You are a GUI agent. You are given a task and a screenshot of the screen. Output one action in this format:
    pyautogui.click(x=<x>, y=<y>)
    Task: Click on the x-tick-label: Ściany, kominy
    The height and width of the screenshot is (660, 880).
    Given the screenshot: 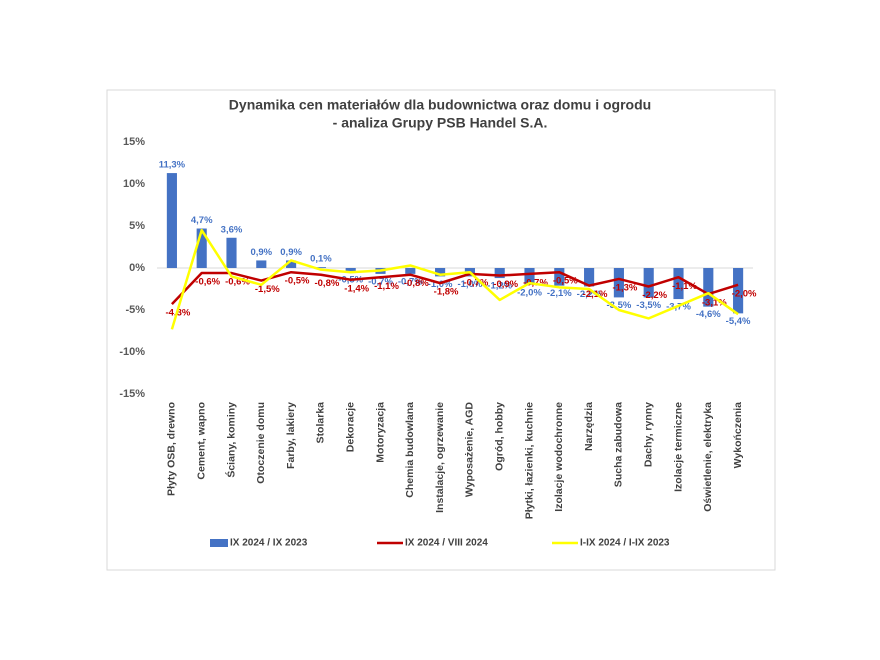 What is the action you would take?
    pyautogui.click(x=230, y=440)
    